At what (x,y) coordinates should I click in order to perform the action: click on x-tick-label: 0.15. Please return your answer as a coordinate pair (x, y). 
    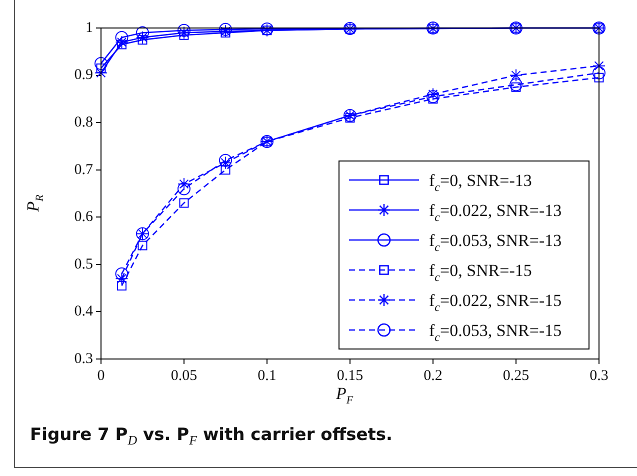
    Looking at the image, I should click on (350, 376).